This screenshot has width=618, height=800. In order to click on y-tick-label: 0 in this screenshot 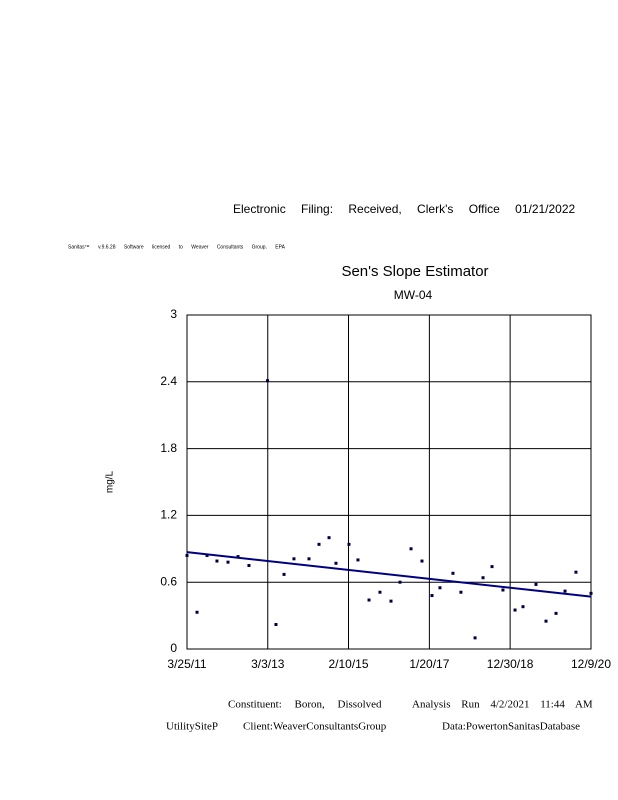, I will do `click(173, 648)`.